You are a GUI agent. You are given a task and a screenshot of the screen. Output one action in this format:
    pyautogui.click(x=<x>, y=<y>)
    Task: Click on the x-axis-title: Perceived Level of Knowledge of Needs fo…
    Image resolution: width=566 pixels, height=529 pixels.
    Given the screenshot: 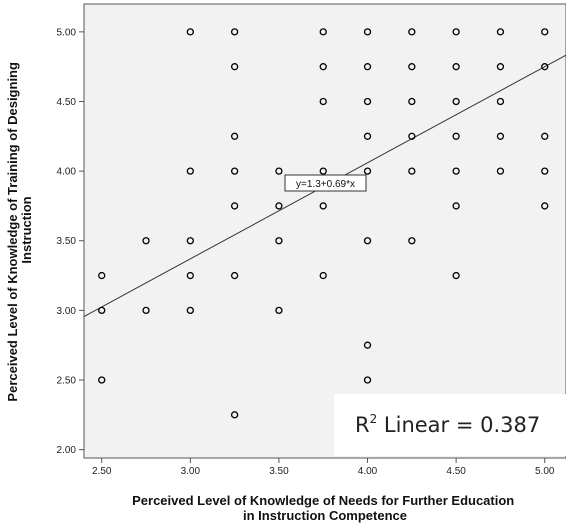 What is the action you would take?
    pyautogui.click(x=325, y=508)
    